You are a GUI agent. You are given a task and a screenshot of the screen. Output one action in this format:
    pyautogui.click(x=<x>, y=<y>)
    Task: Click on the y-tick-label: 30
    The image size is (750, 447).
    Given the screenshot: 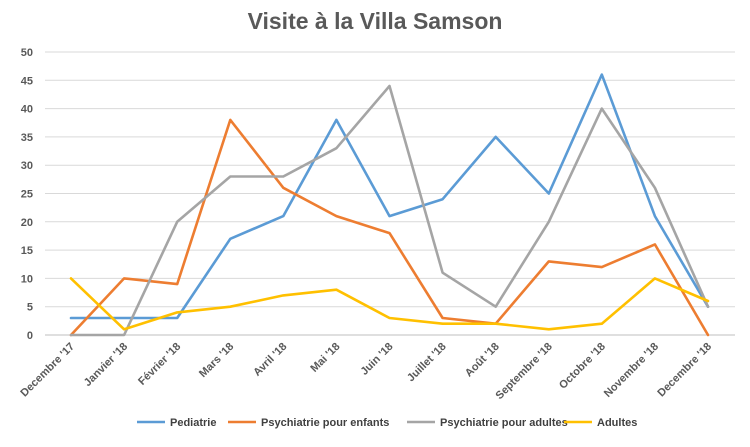 What is the action you would take?
    pyautogui.click(x=27, y=166)
    